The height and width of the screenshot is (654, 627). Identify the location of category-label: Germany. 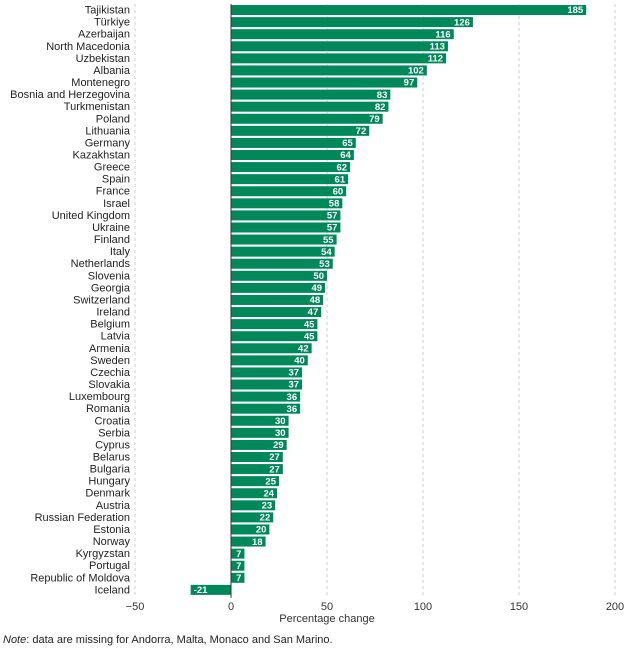
(108, 143).